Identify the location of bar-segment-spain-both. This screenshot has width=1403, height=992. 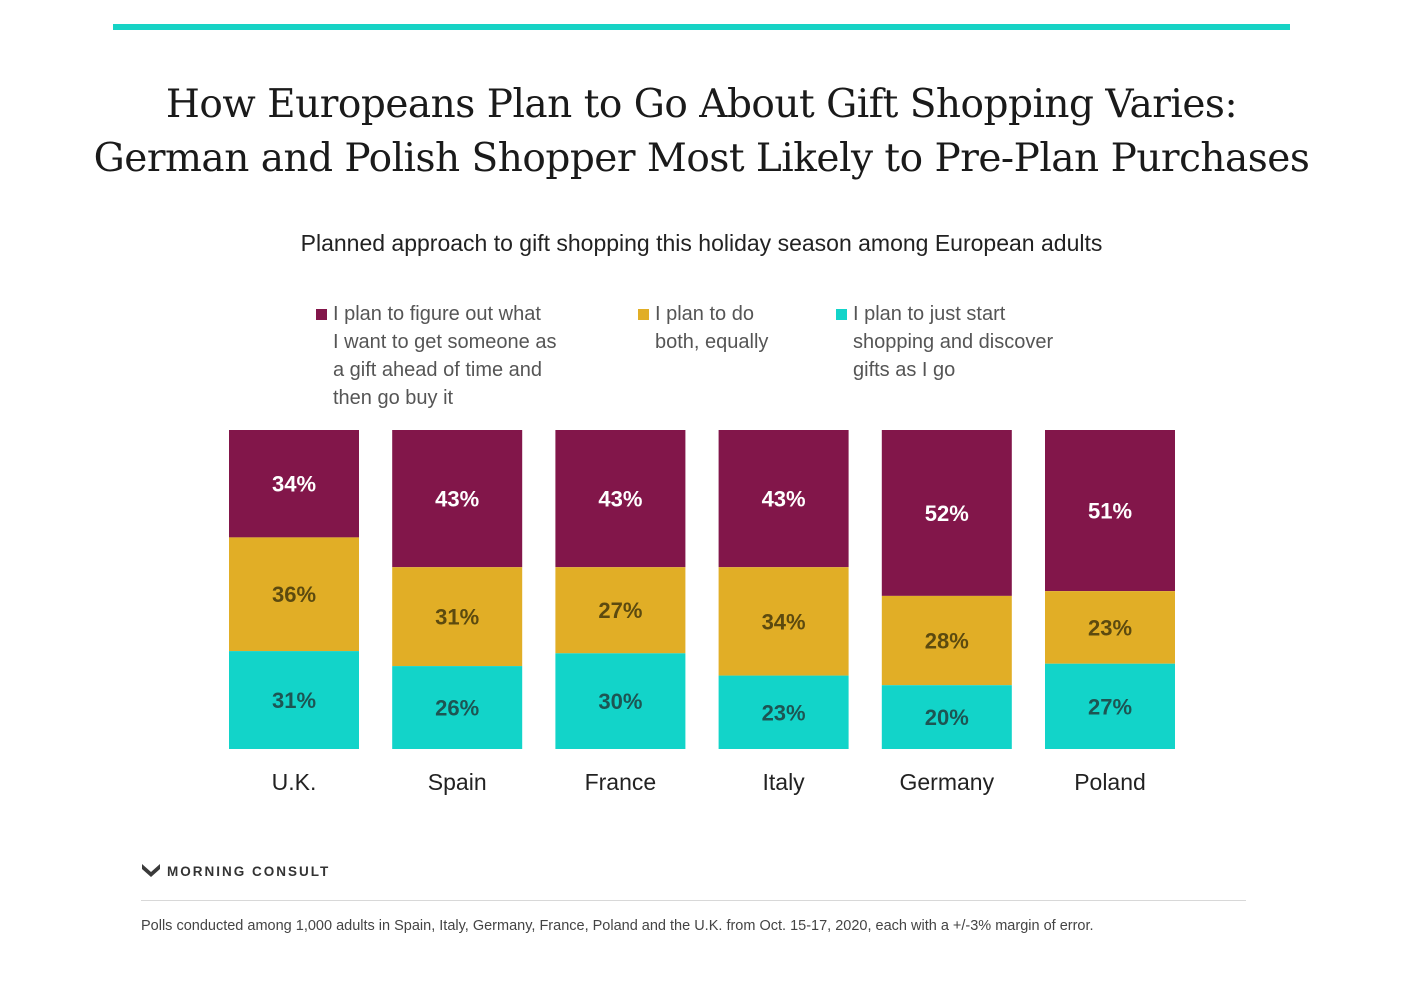
(457, 617).